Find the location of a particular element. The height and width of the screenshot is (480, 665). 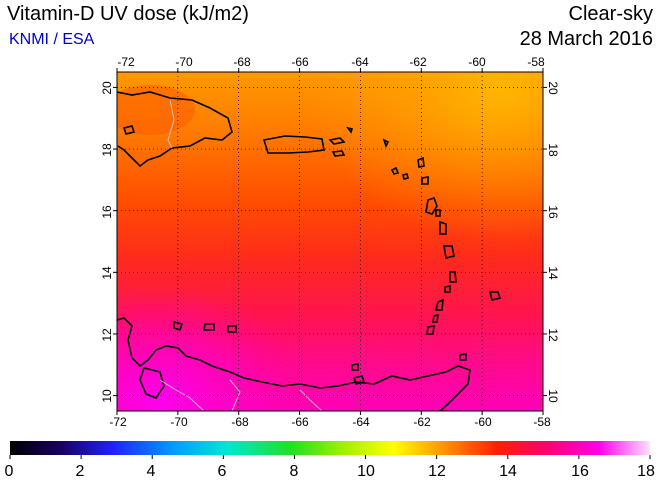

lon-tick-top: -64 is located at coordinates (360, 62).